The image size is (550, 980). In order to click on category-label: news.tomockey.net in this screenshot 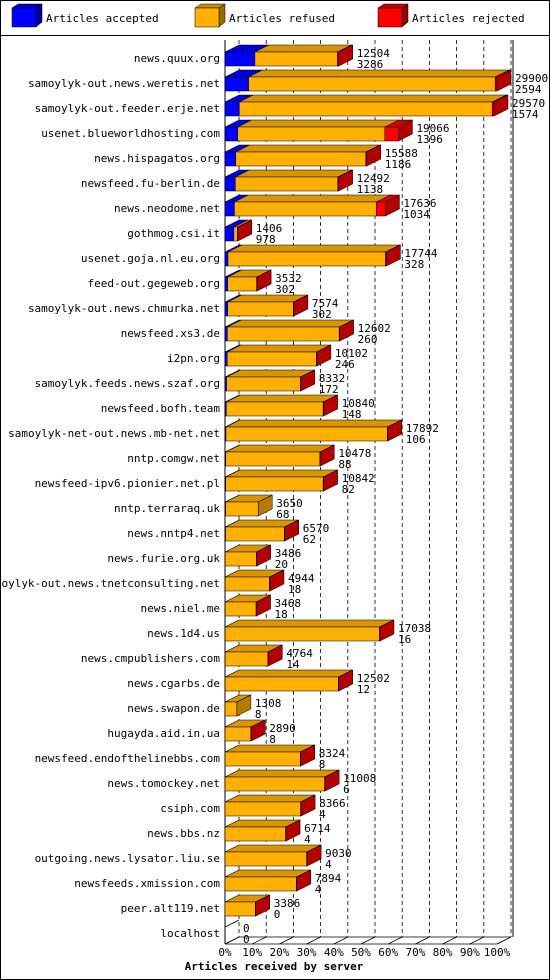, I will do `click(163, 783)`.